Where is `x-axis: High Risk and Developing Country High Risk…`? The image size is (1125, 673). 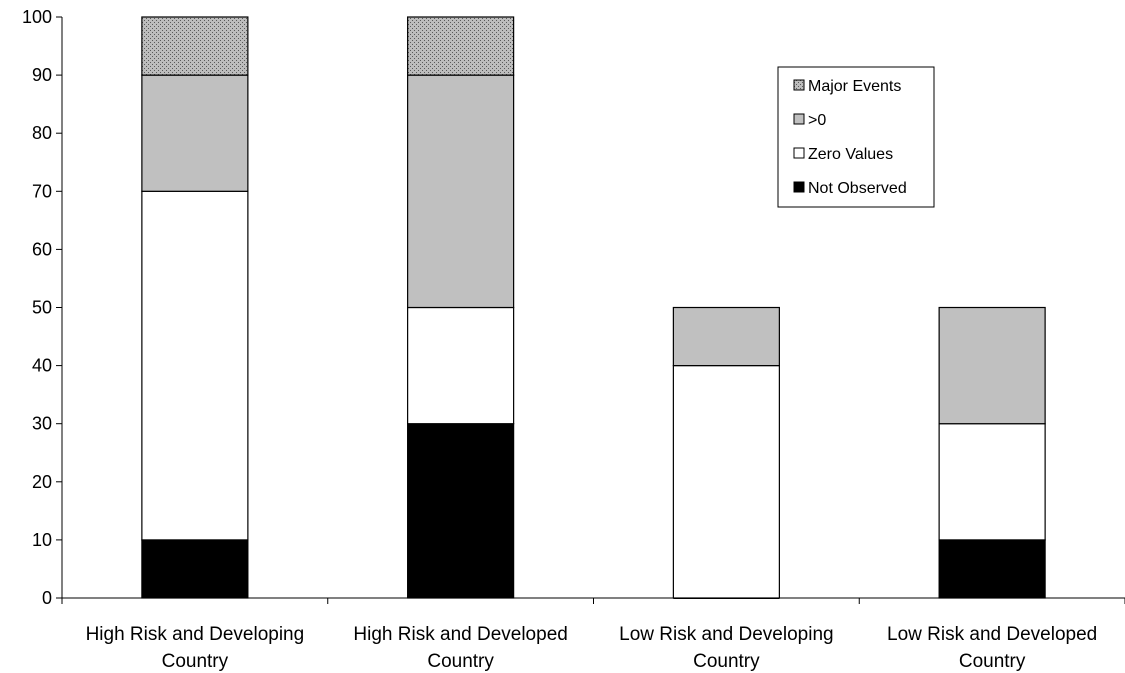 x-axis: High Risk and Developing Country High Risk… is located at coordinates (593, 634).